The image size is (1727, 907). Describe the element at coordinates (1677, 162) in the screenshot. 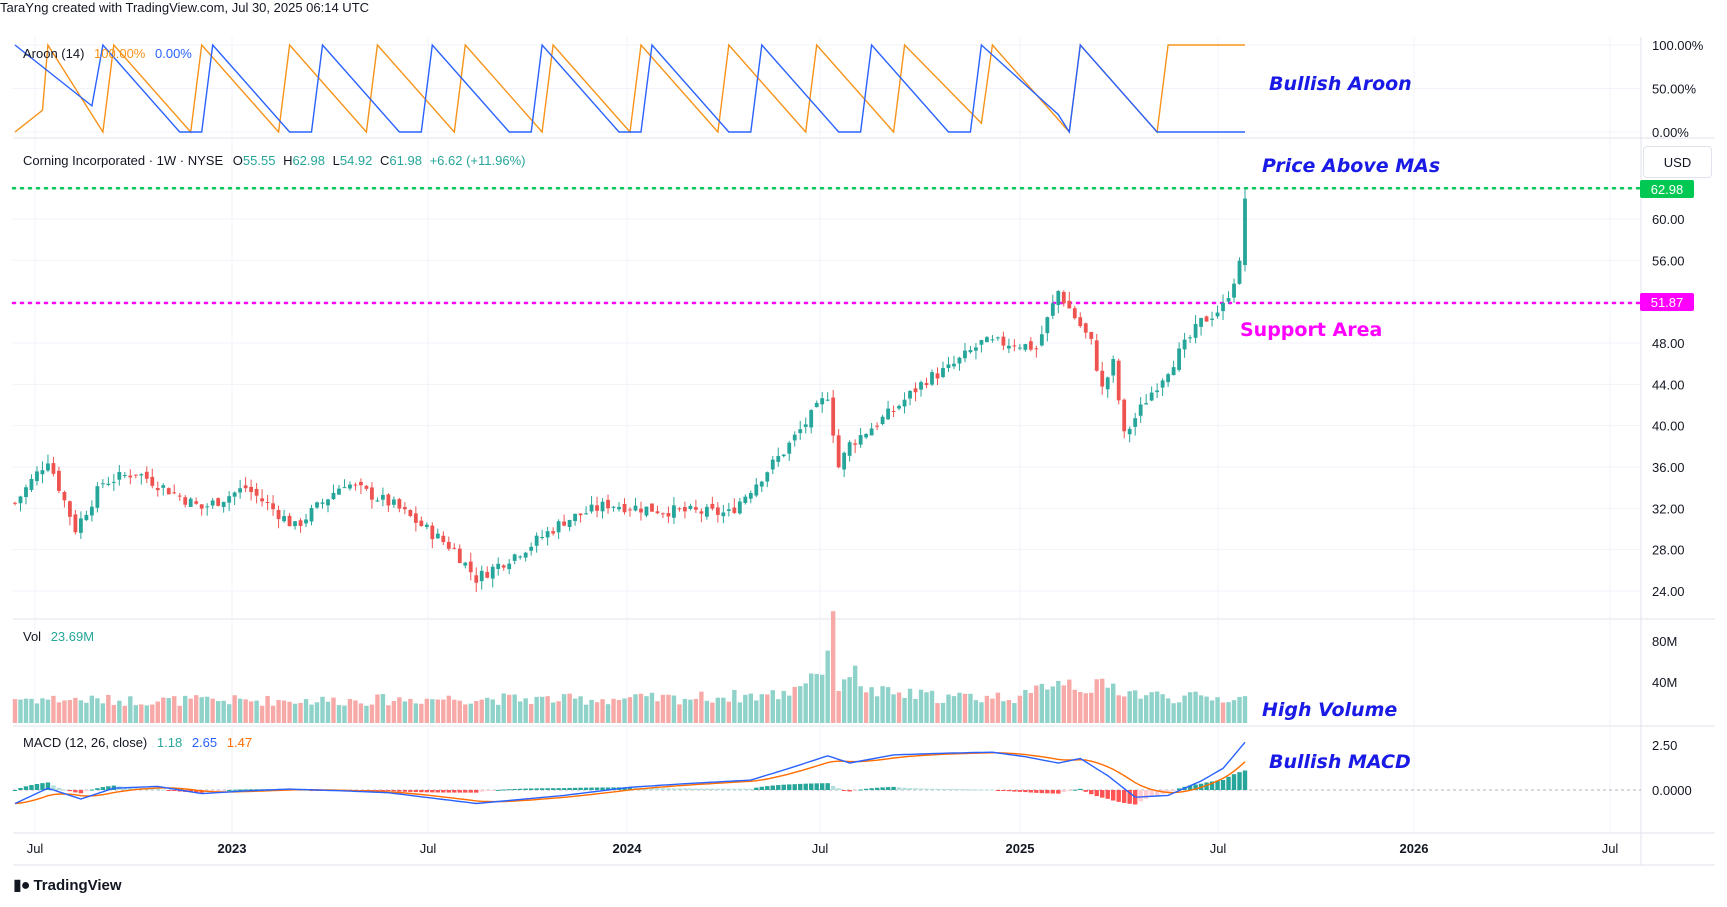

I see `currency-button: USD` at that location.